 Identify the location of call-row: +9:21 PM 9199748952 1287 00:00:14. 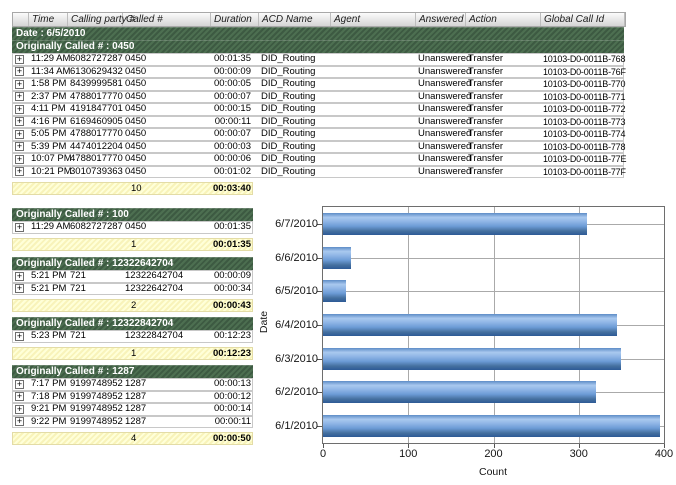
(132, 409).